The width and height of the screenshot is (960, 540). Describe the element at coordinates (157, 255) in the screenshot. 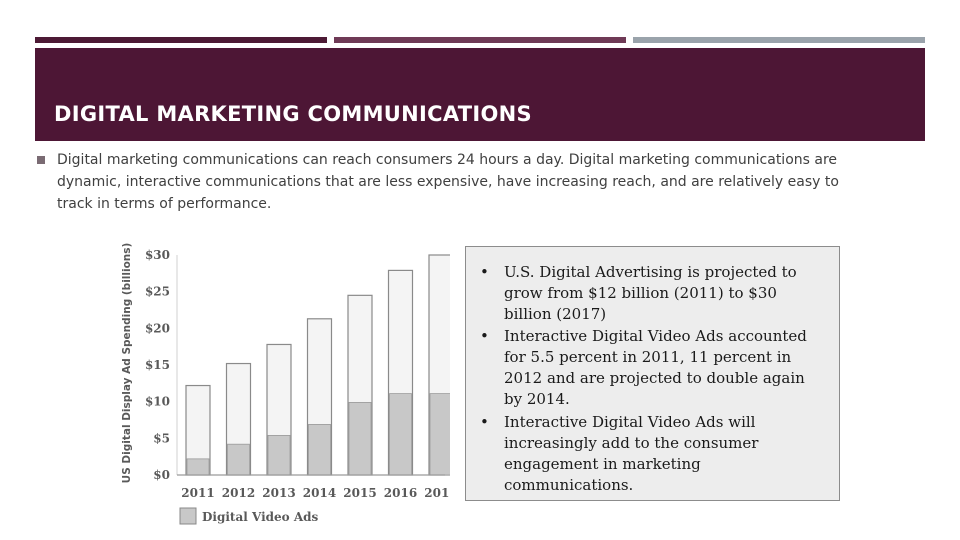

I see `y-tick-label: $30` at that location.